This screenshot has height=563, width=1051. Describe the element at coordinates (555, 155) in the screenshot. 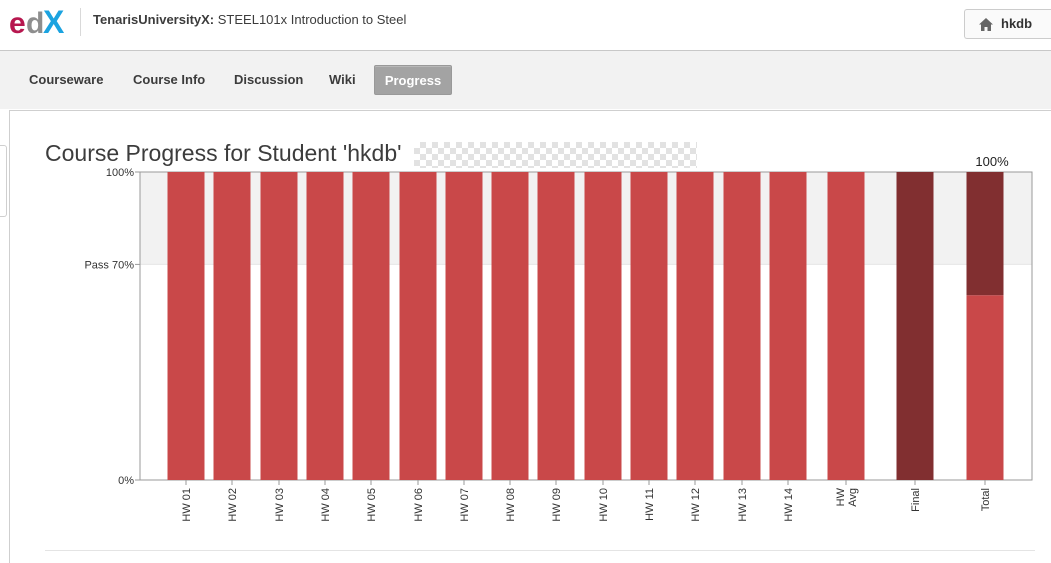

I see `redacted-area` at that location.